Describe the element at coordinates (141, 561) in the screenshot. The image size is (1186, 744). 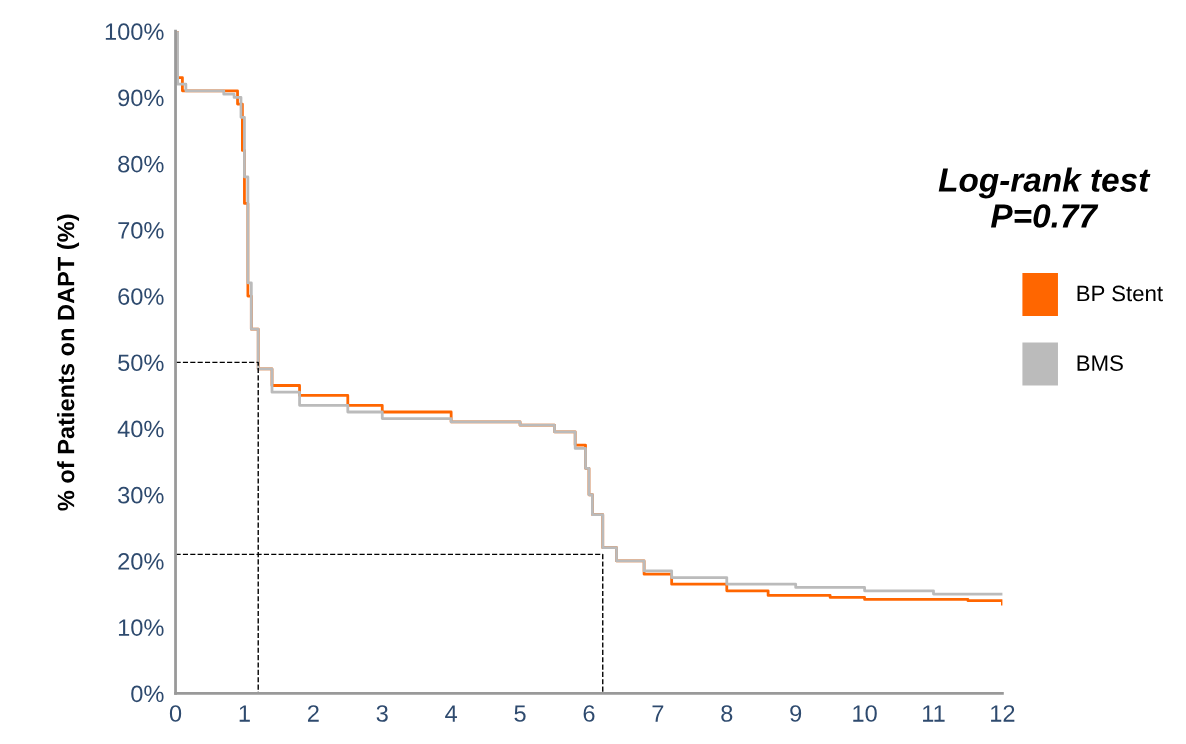
I see `y-tick-label: 20%` at that location.